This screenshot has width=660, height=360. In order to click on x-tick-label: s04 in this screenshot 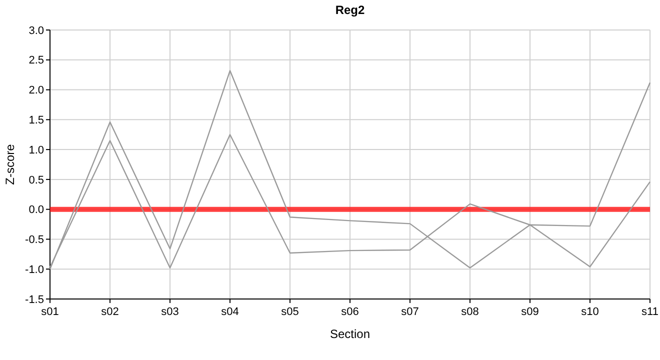, I will do `click(230, 312)`.